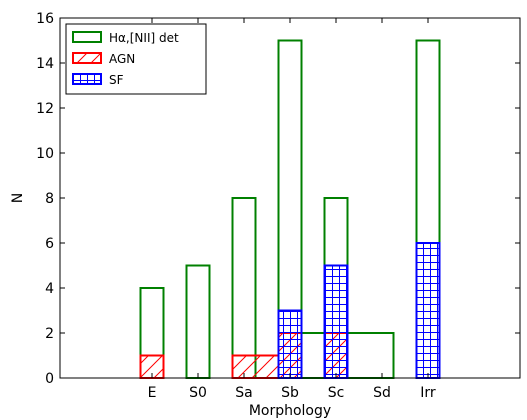  What do you see at coordinates (49, 199) in the screenshot?
I see `y-tick-label-4: 8` at bounding box center [49, 199].